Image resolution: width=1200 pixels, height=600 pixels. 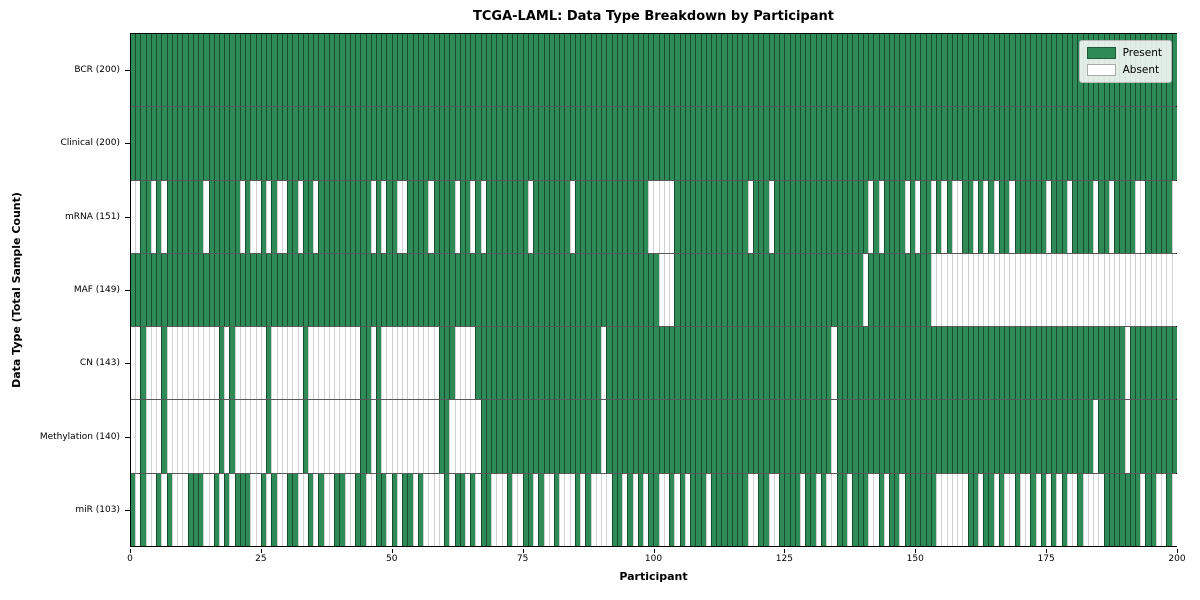 I want to click on heatmap-row-Clinical, so click(x=654, y=143).